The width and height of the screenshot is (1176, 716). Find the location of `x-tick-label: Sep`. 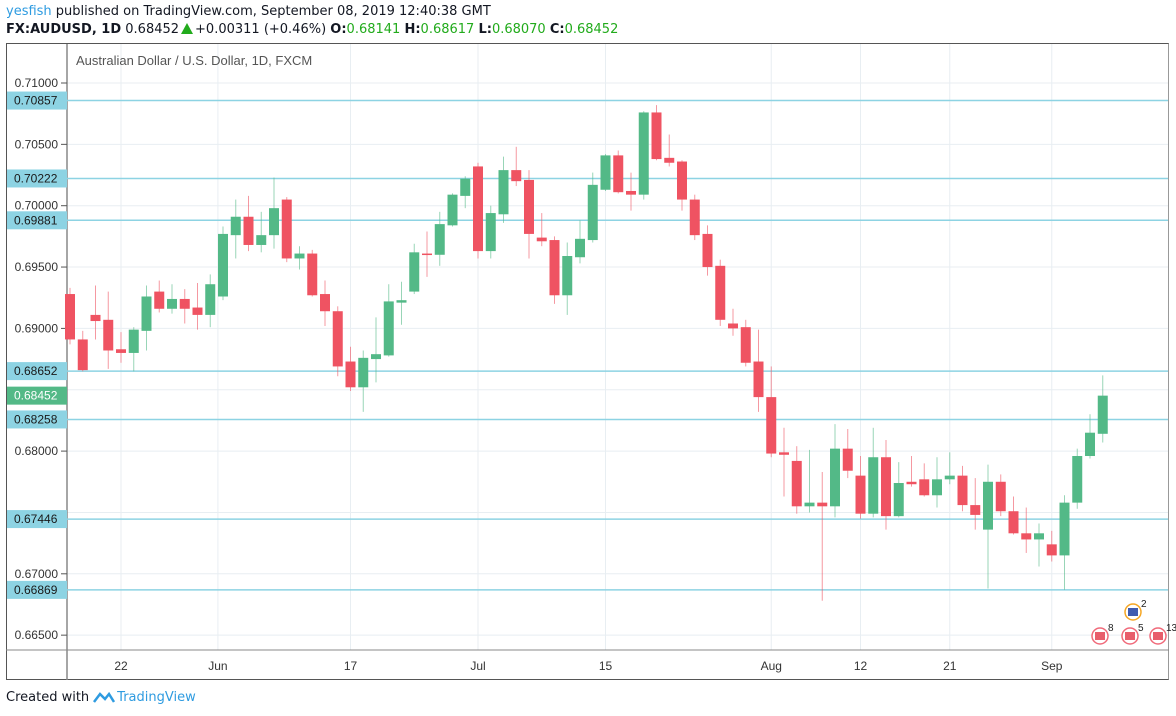

x-tick-label: Sep is located at coordinates (1052, 666).